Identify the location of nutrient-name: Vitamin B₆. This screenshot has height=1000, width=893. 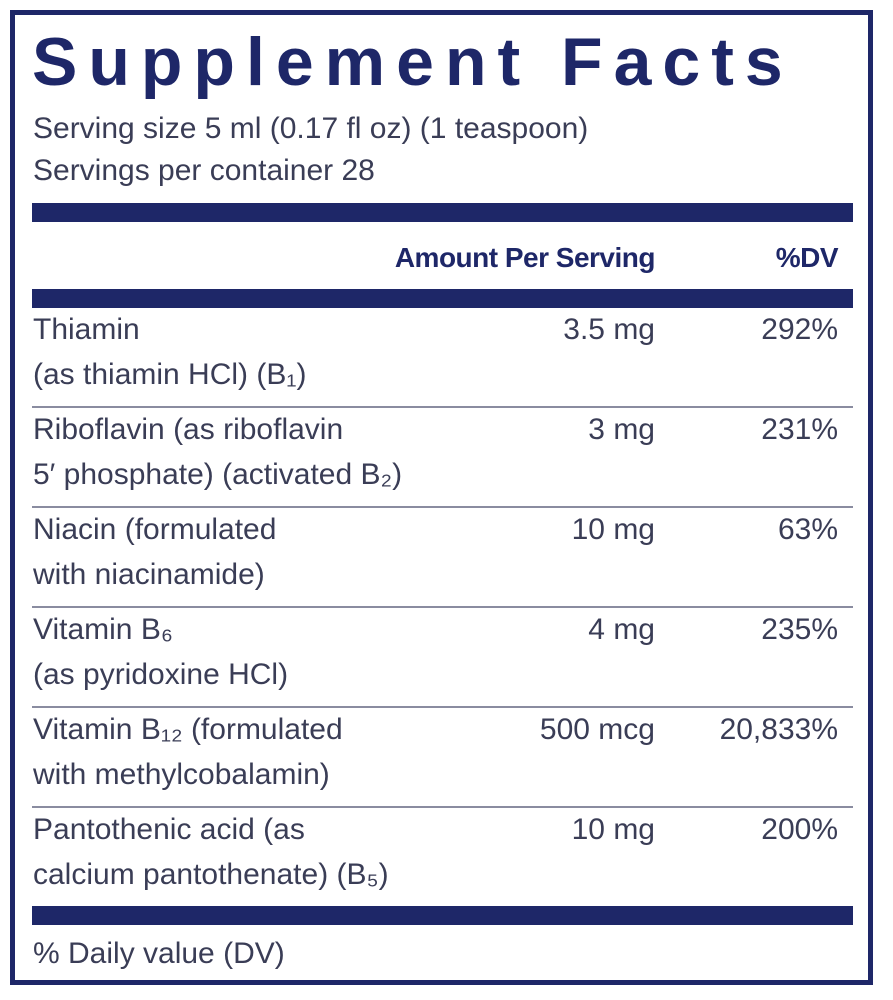
(103, 629).